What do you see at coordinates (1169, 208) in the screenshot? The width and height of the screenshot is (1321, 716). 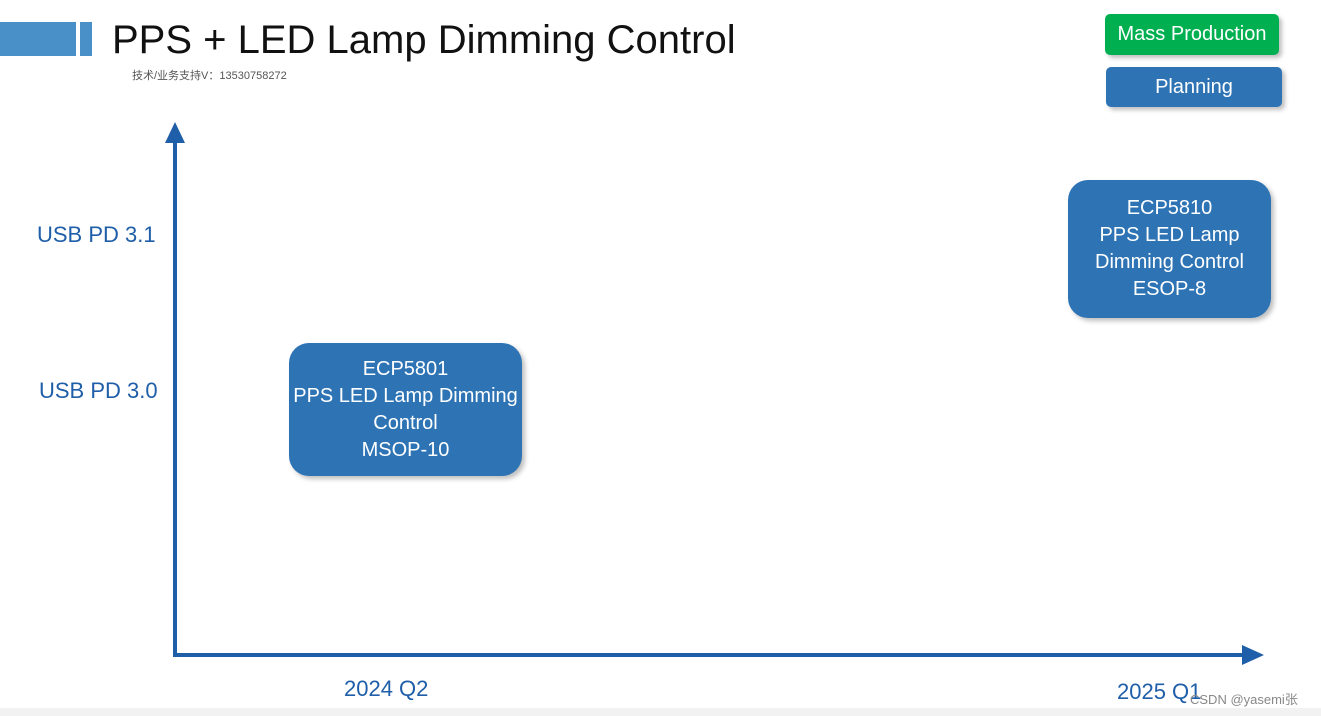 I see `product-part: ECP5810` at bounding box center [1169, 208].